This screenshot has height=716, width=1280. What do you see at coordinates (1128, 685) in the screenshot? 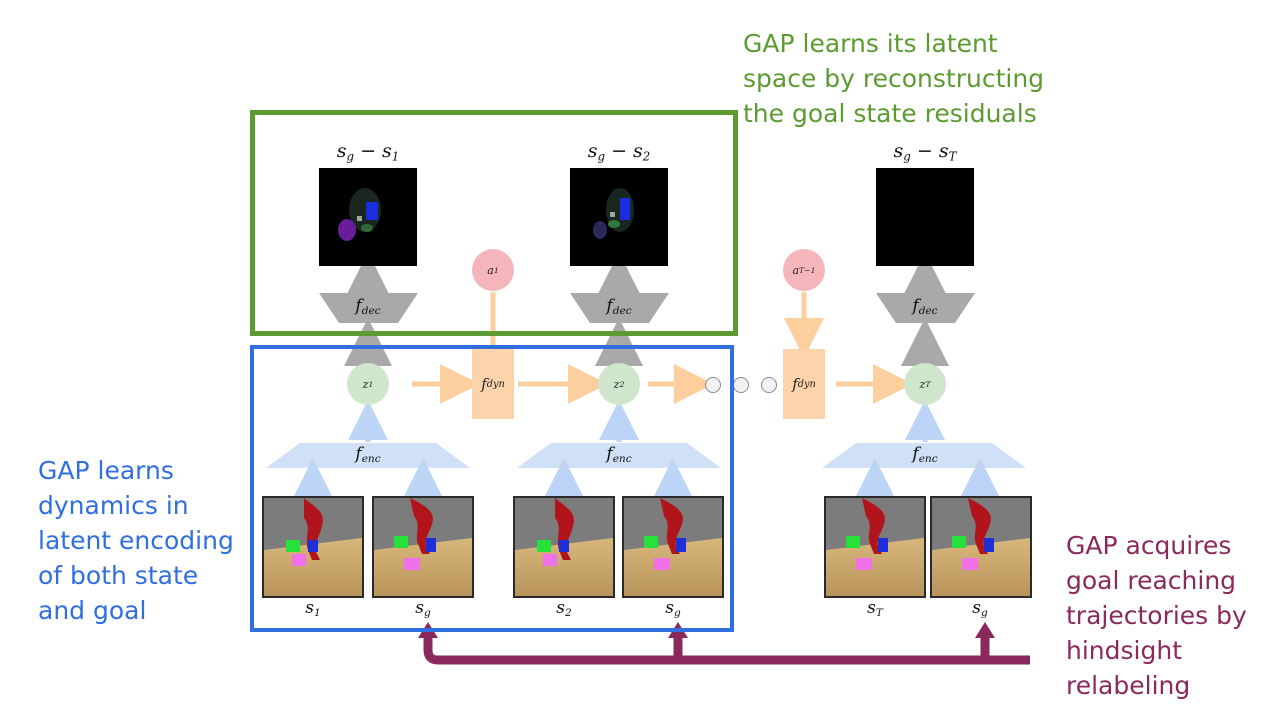
I see `caption-line: relabeling` at bounding box center [1128, 685].